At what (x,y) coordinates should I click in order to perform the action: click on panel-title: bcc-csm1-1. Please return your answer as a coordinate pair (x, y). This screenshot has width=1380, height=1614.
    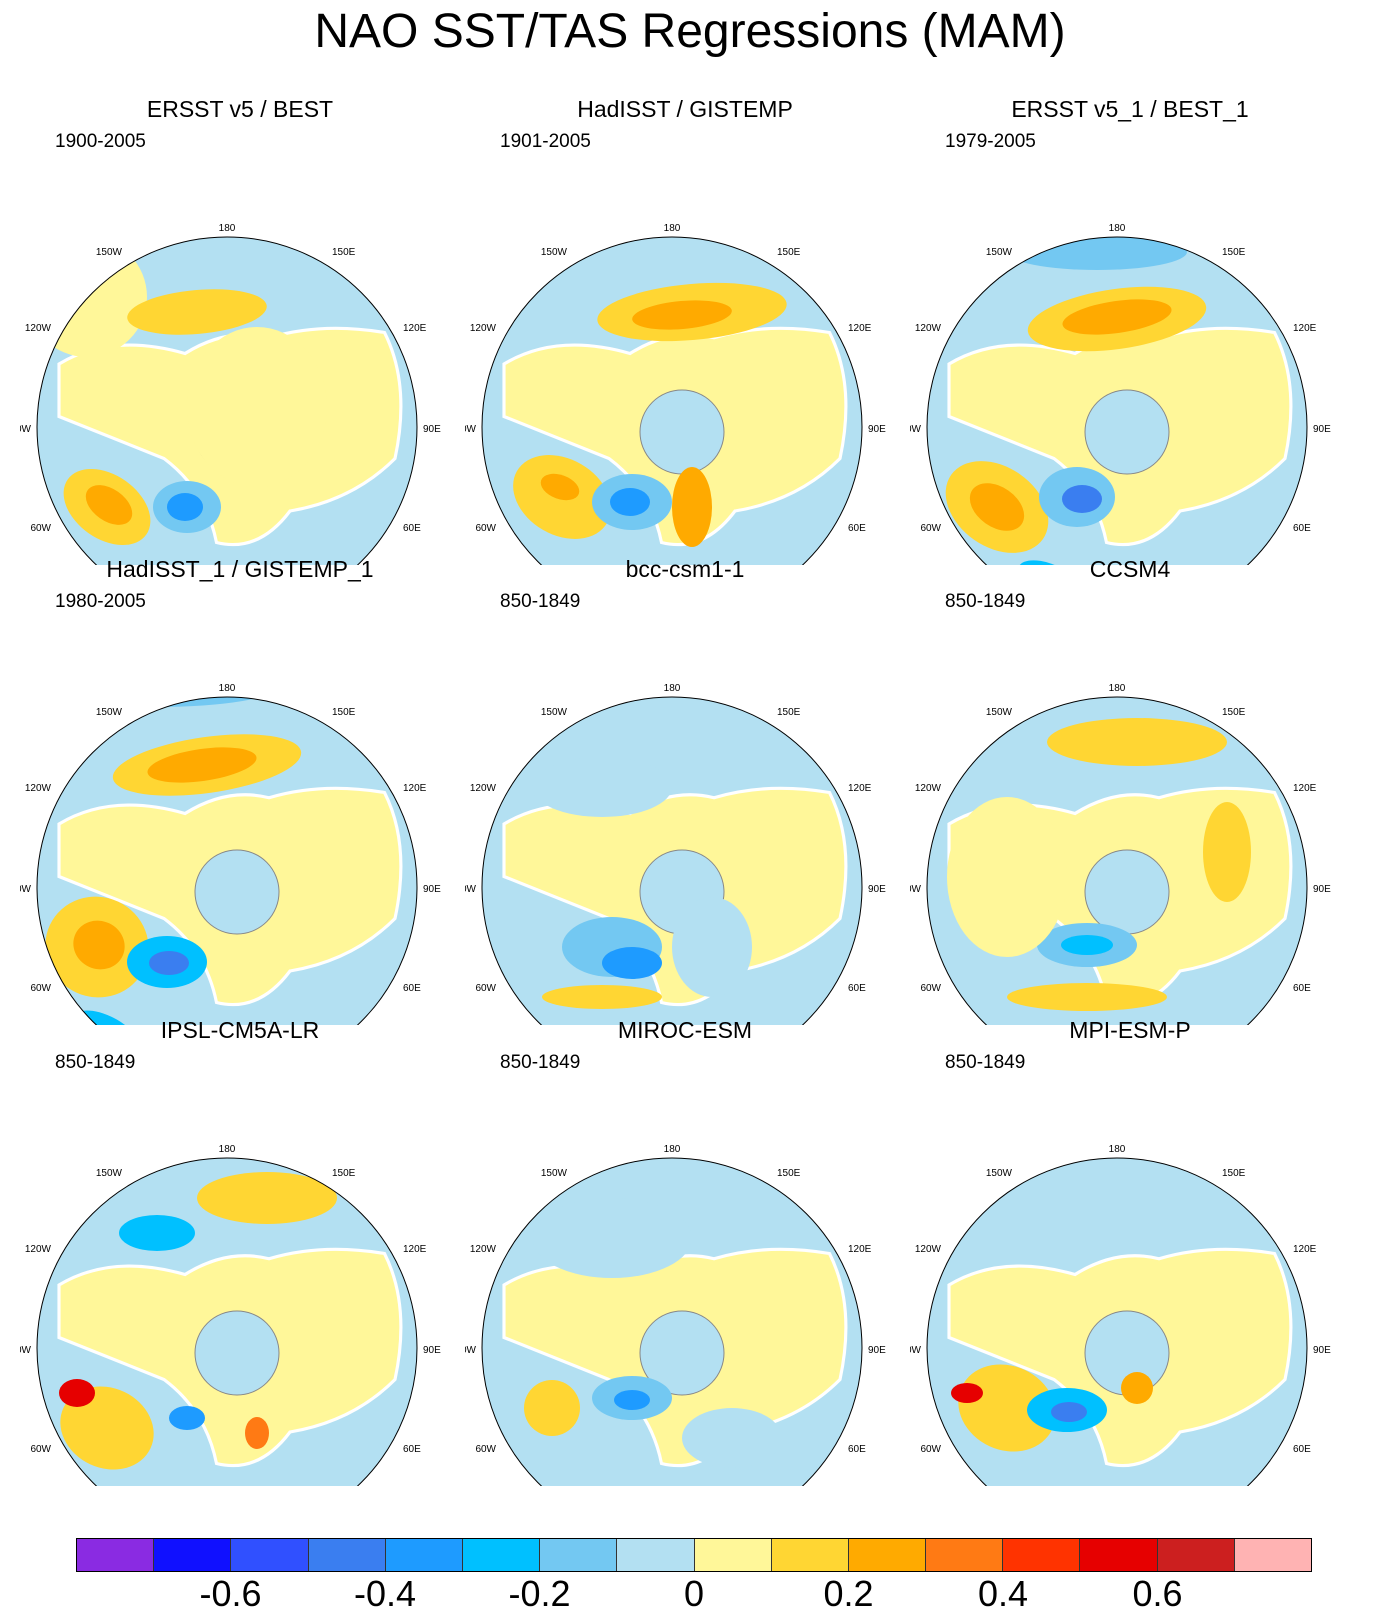
    Looking at the image, I should click on (685, 569).